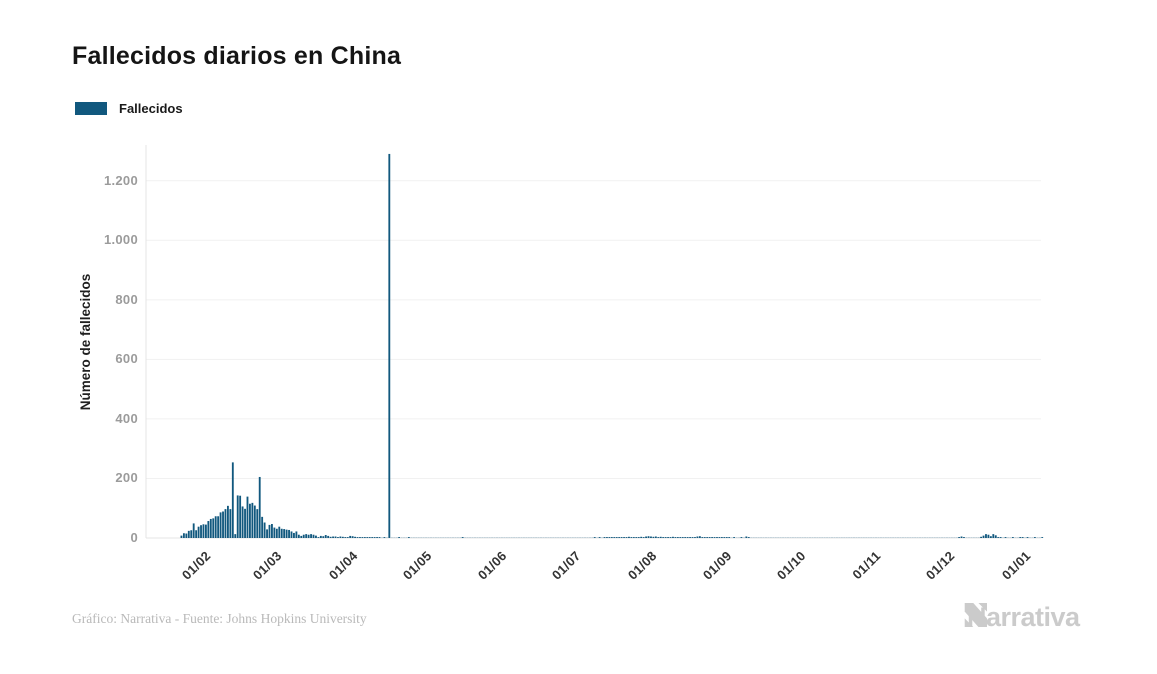 The image size is (1157, 674). Describe the element at coordinates (126, 478) in the screenshot. I see `y-tick-label: 200` at that location.